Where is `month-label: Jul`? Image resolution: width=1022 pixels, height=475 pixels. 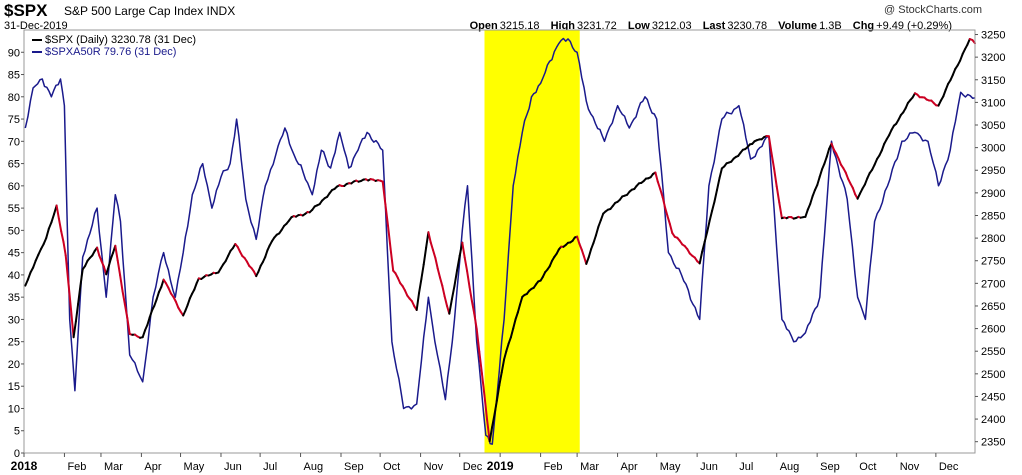
month-label: Jul is located at coordinates (746, 467).